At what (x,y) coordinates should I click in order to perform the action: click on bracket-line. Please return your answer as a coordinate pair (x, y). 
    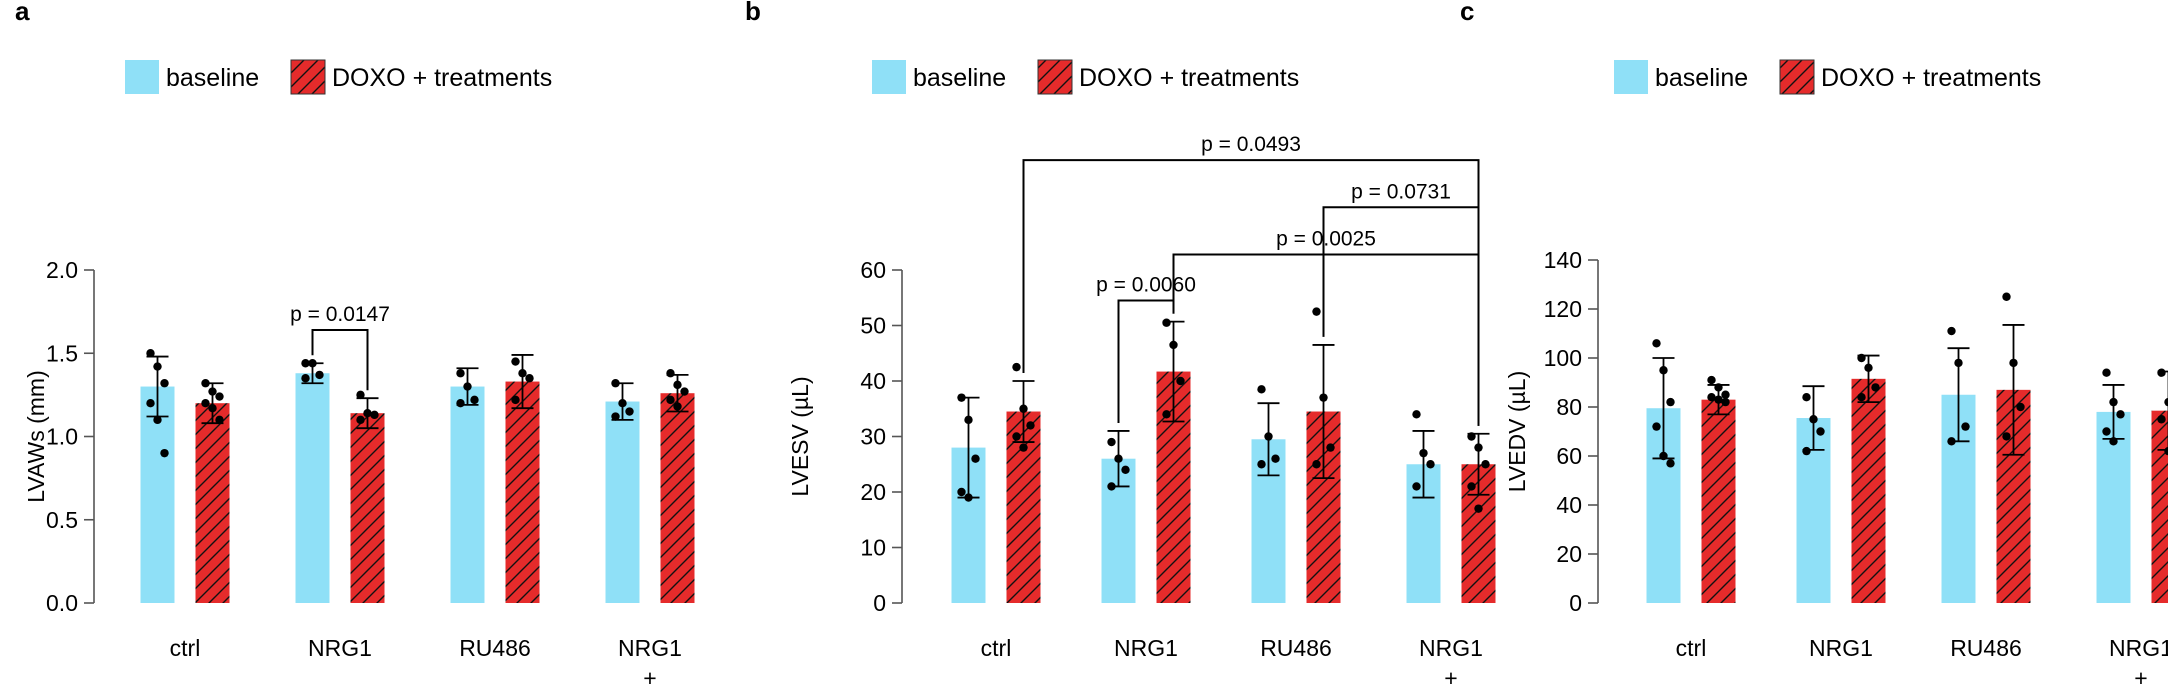
    Looking at the image, I should click on (1251, 292).